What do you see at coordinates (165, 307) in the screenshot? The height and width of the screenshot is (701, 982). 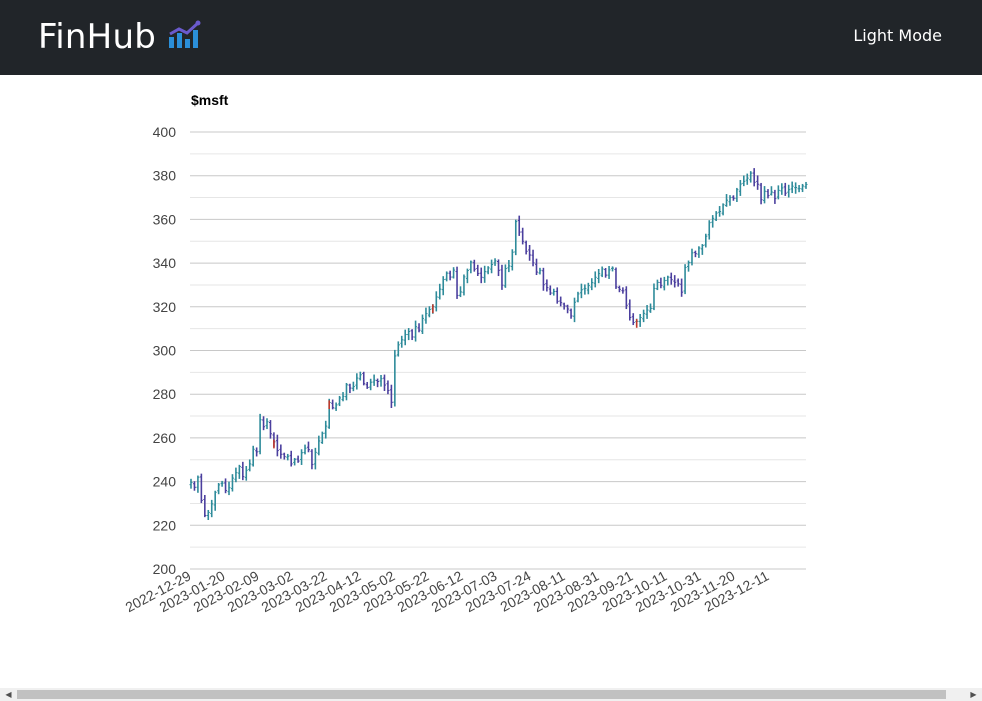 I see `y-tick-label: 320` at bounding box center [165, 307].